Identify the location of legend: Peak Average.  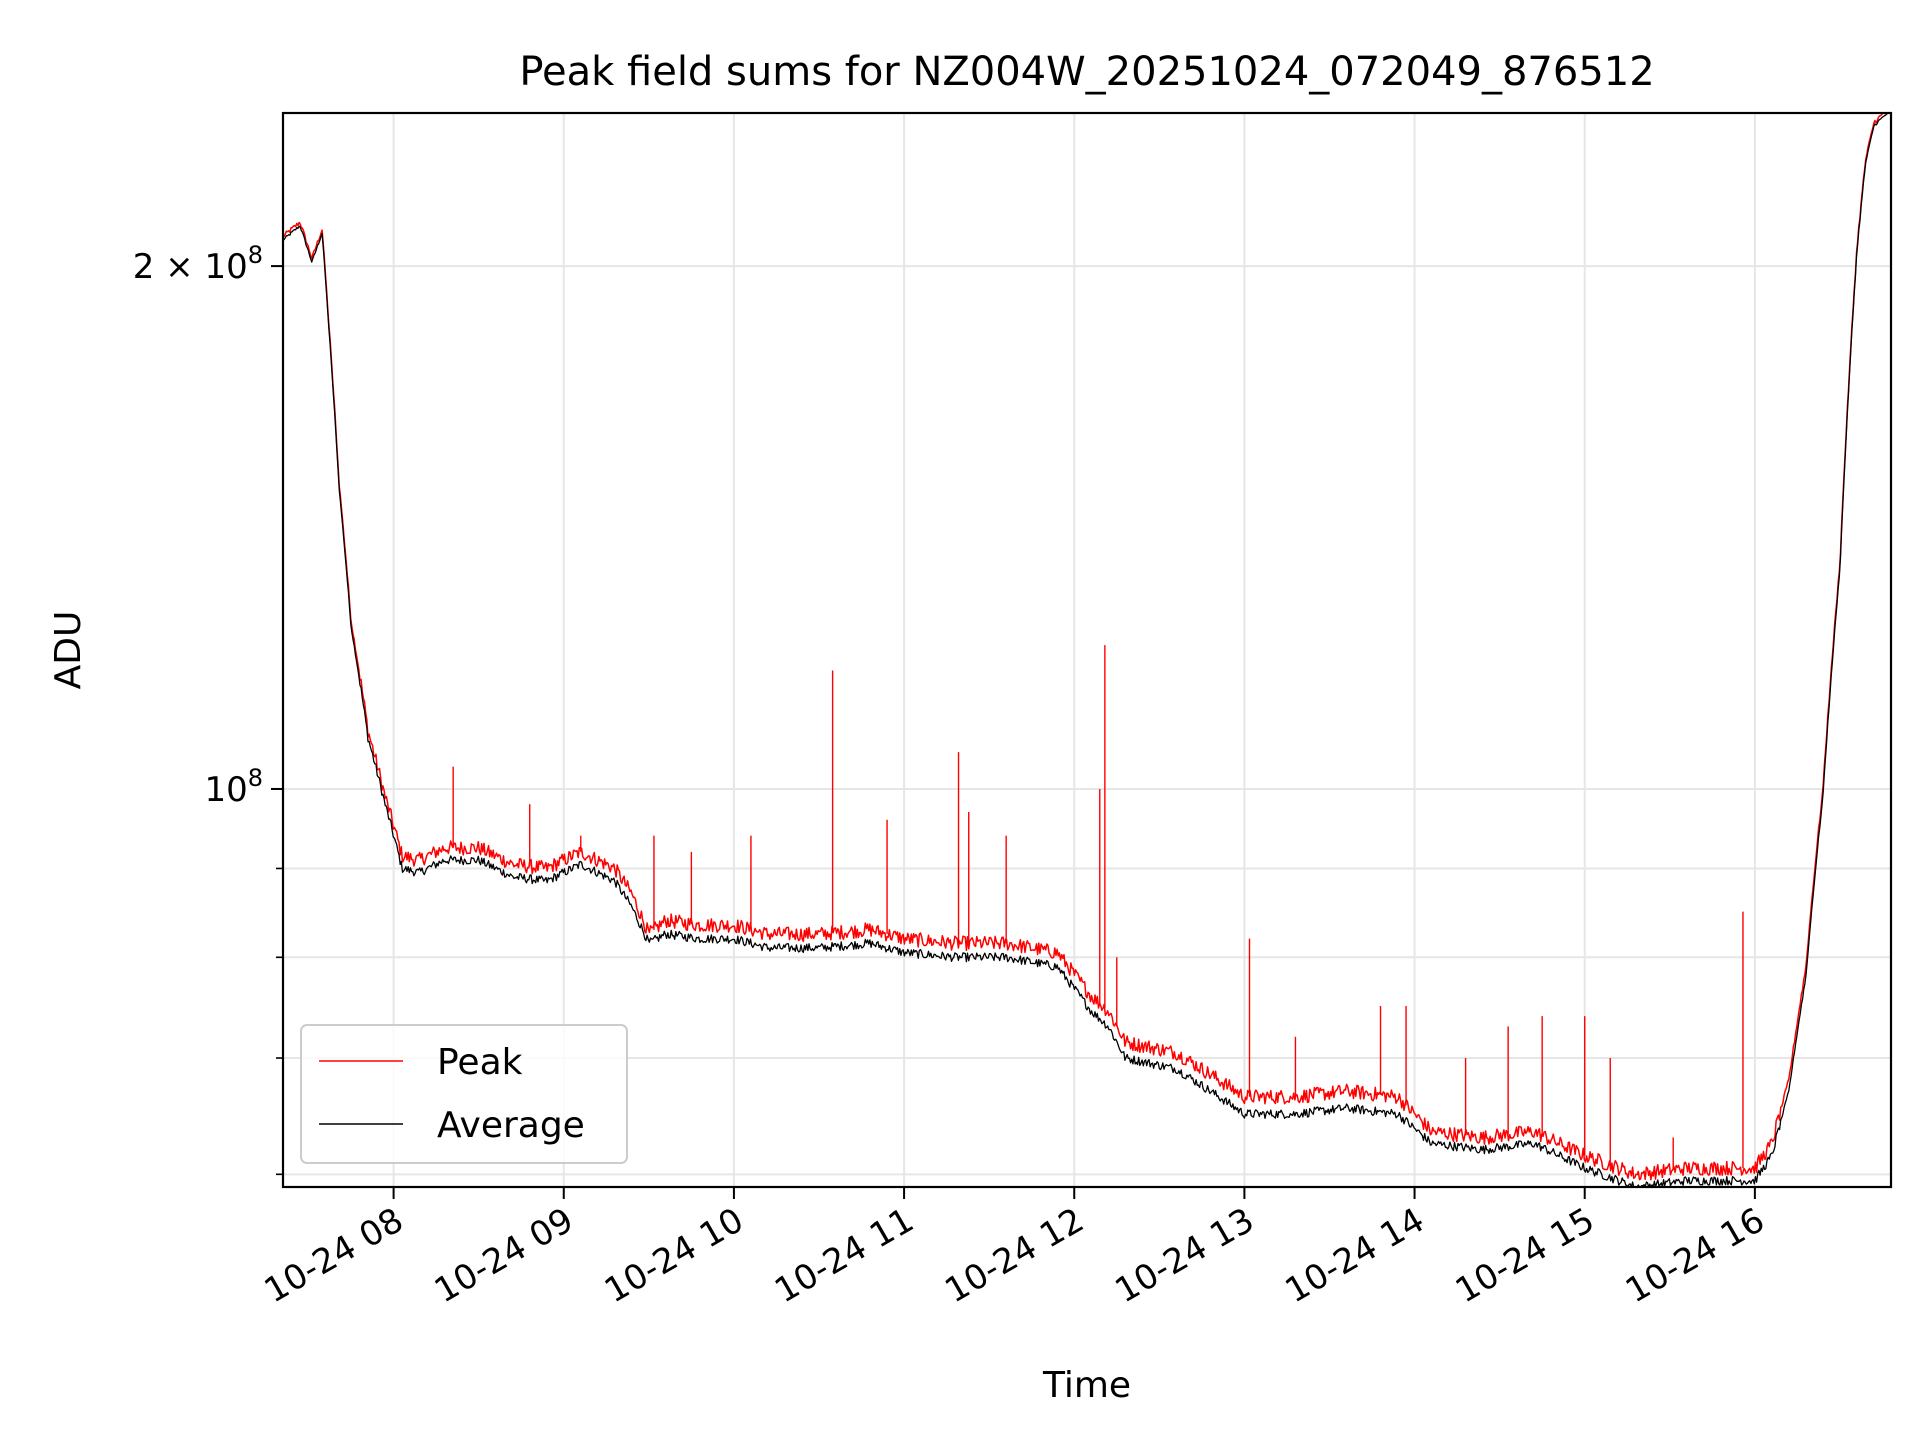
(464, 1094).